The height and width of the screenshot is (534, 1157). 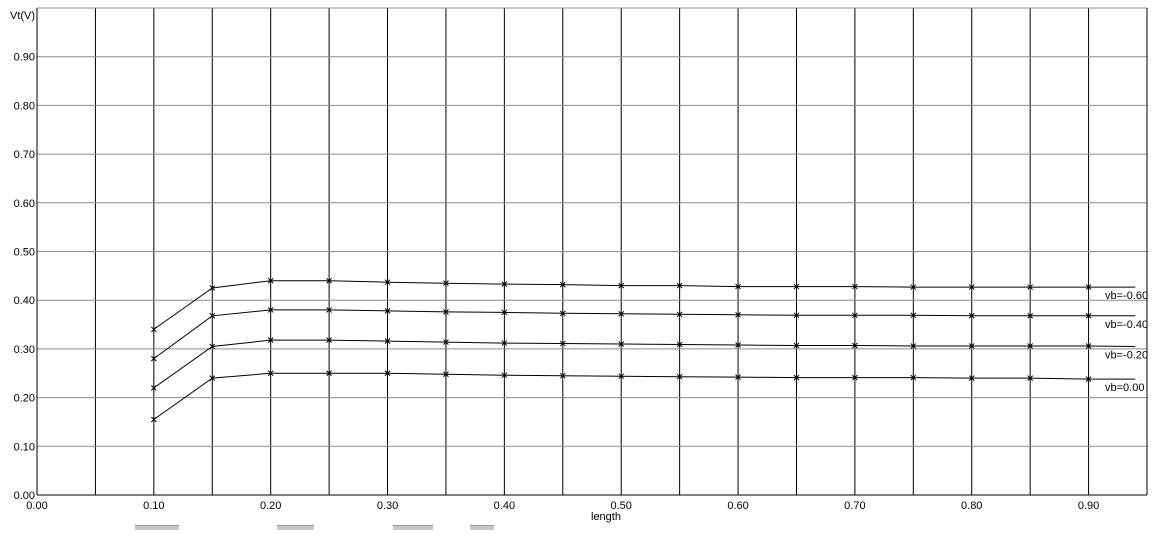 I want to click on y-tick-label: 0.80, so click(x=24, y=106).